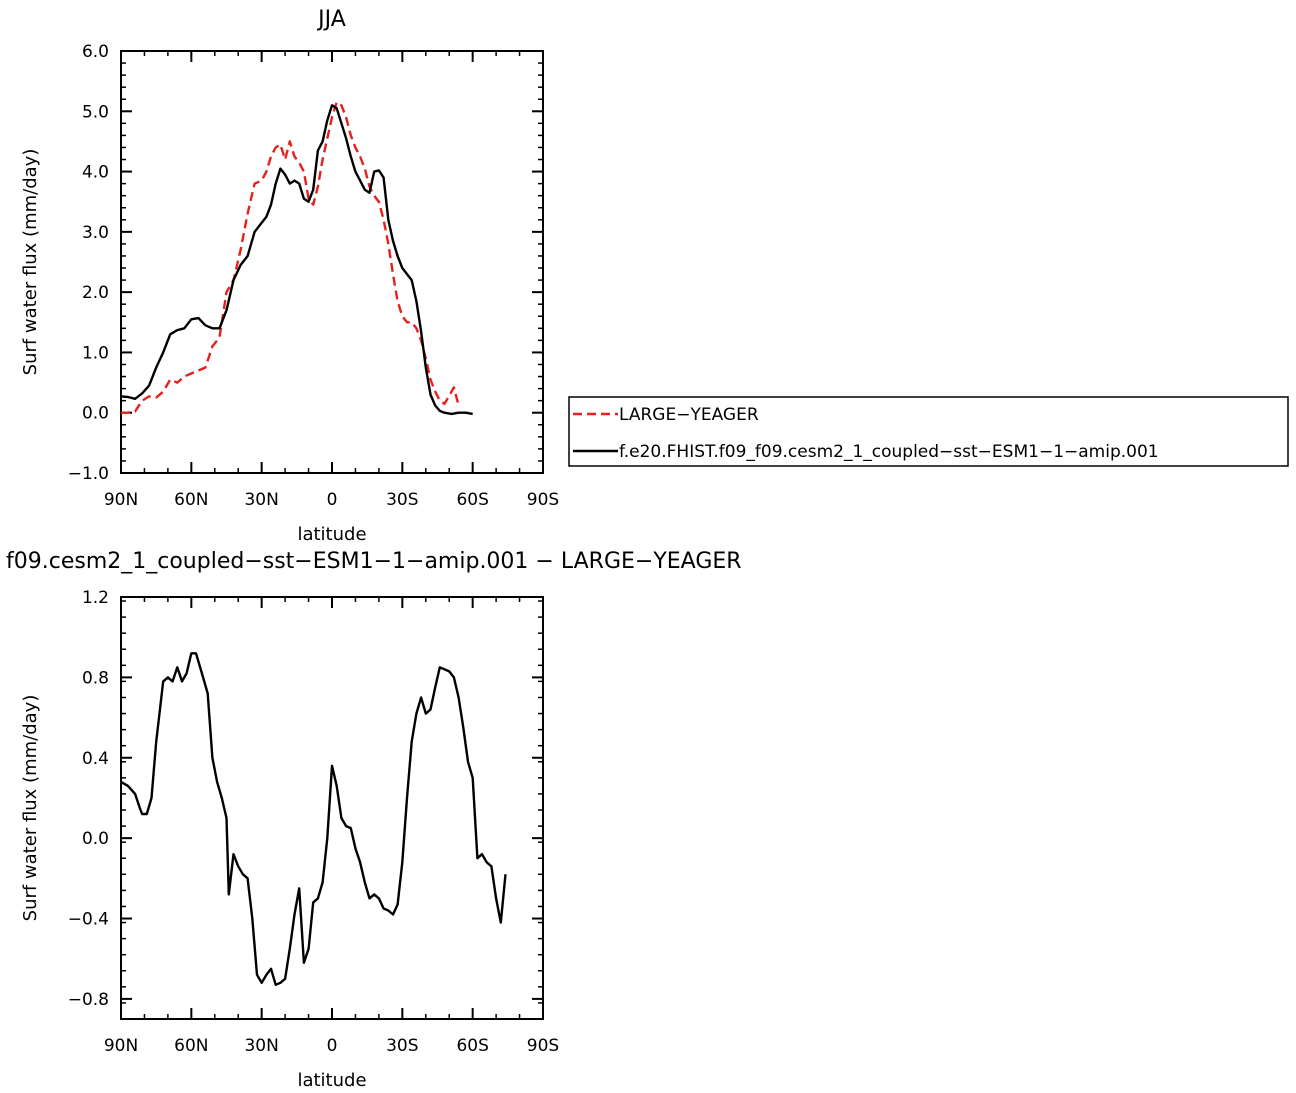 The height and width of the screenshot is (1093, 1296). What do you see at coordinates (95, 293) in the screenshot?
I see `y-tick-label: 2.0` at bounding box center [95, 293].